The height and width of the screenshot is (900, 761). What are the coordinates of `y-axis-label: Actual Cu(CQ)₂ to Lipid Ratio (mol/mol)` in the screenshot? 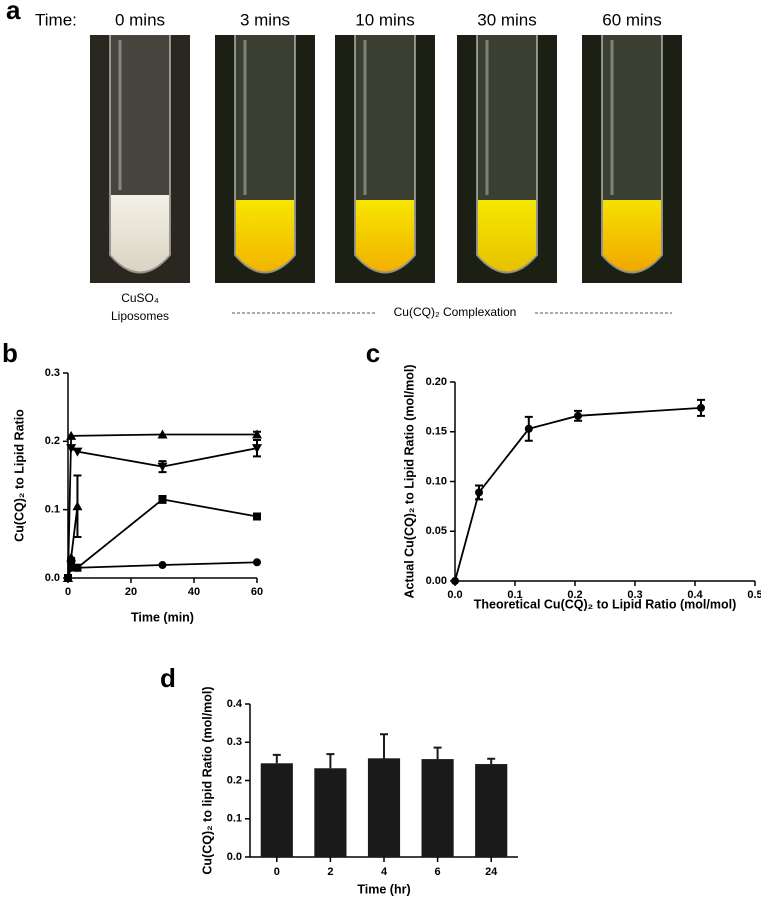 It's located at (409, 481).